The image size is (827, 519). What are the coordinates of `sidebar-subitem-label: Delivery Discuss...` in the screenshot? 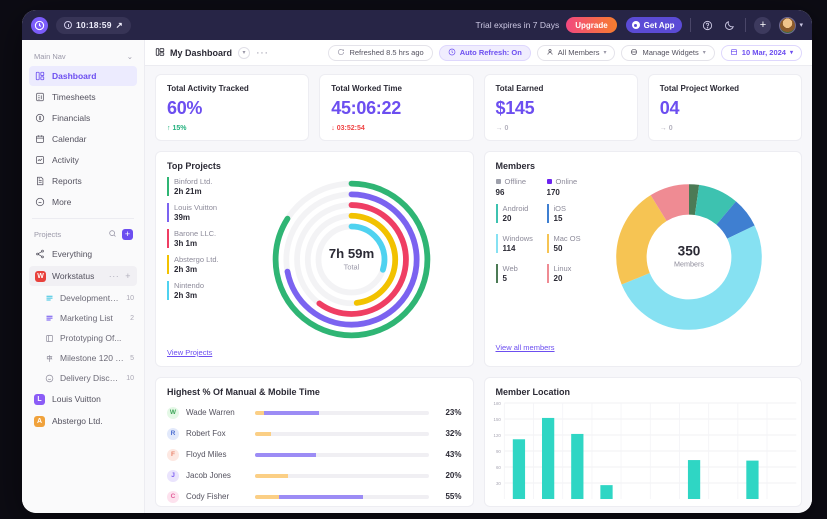 It's located at (90, 378).